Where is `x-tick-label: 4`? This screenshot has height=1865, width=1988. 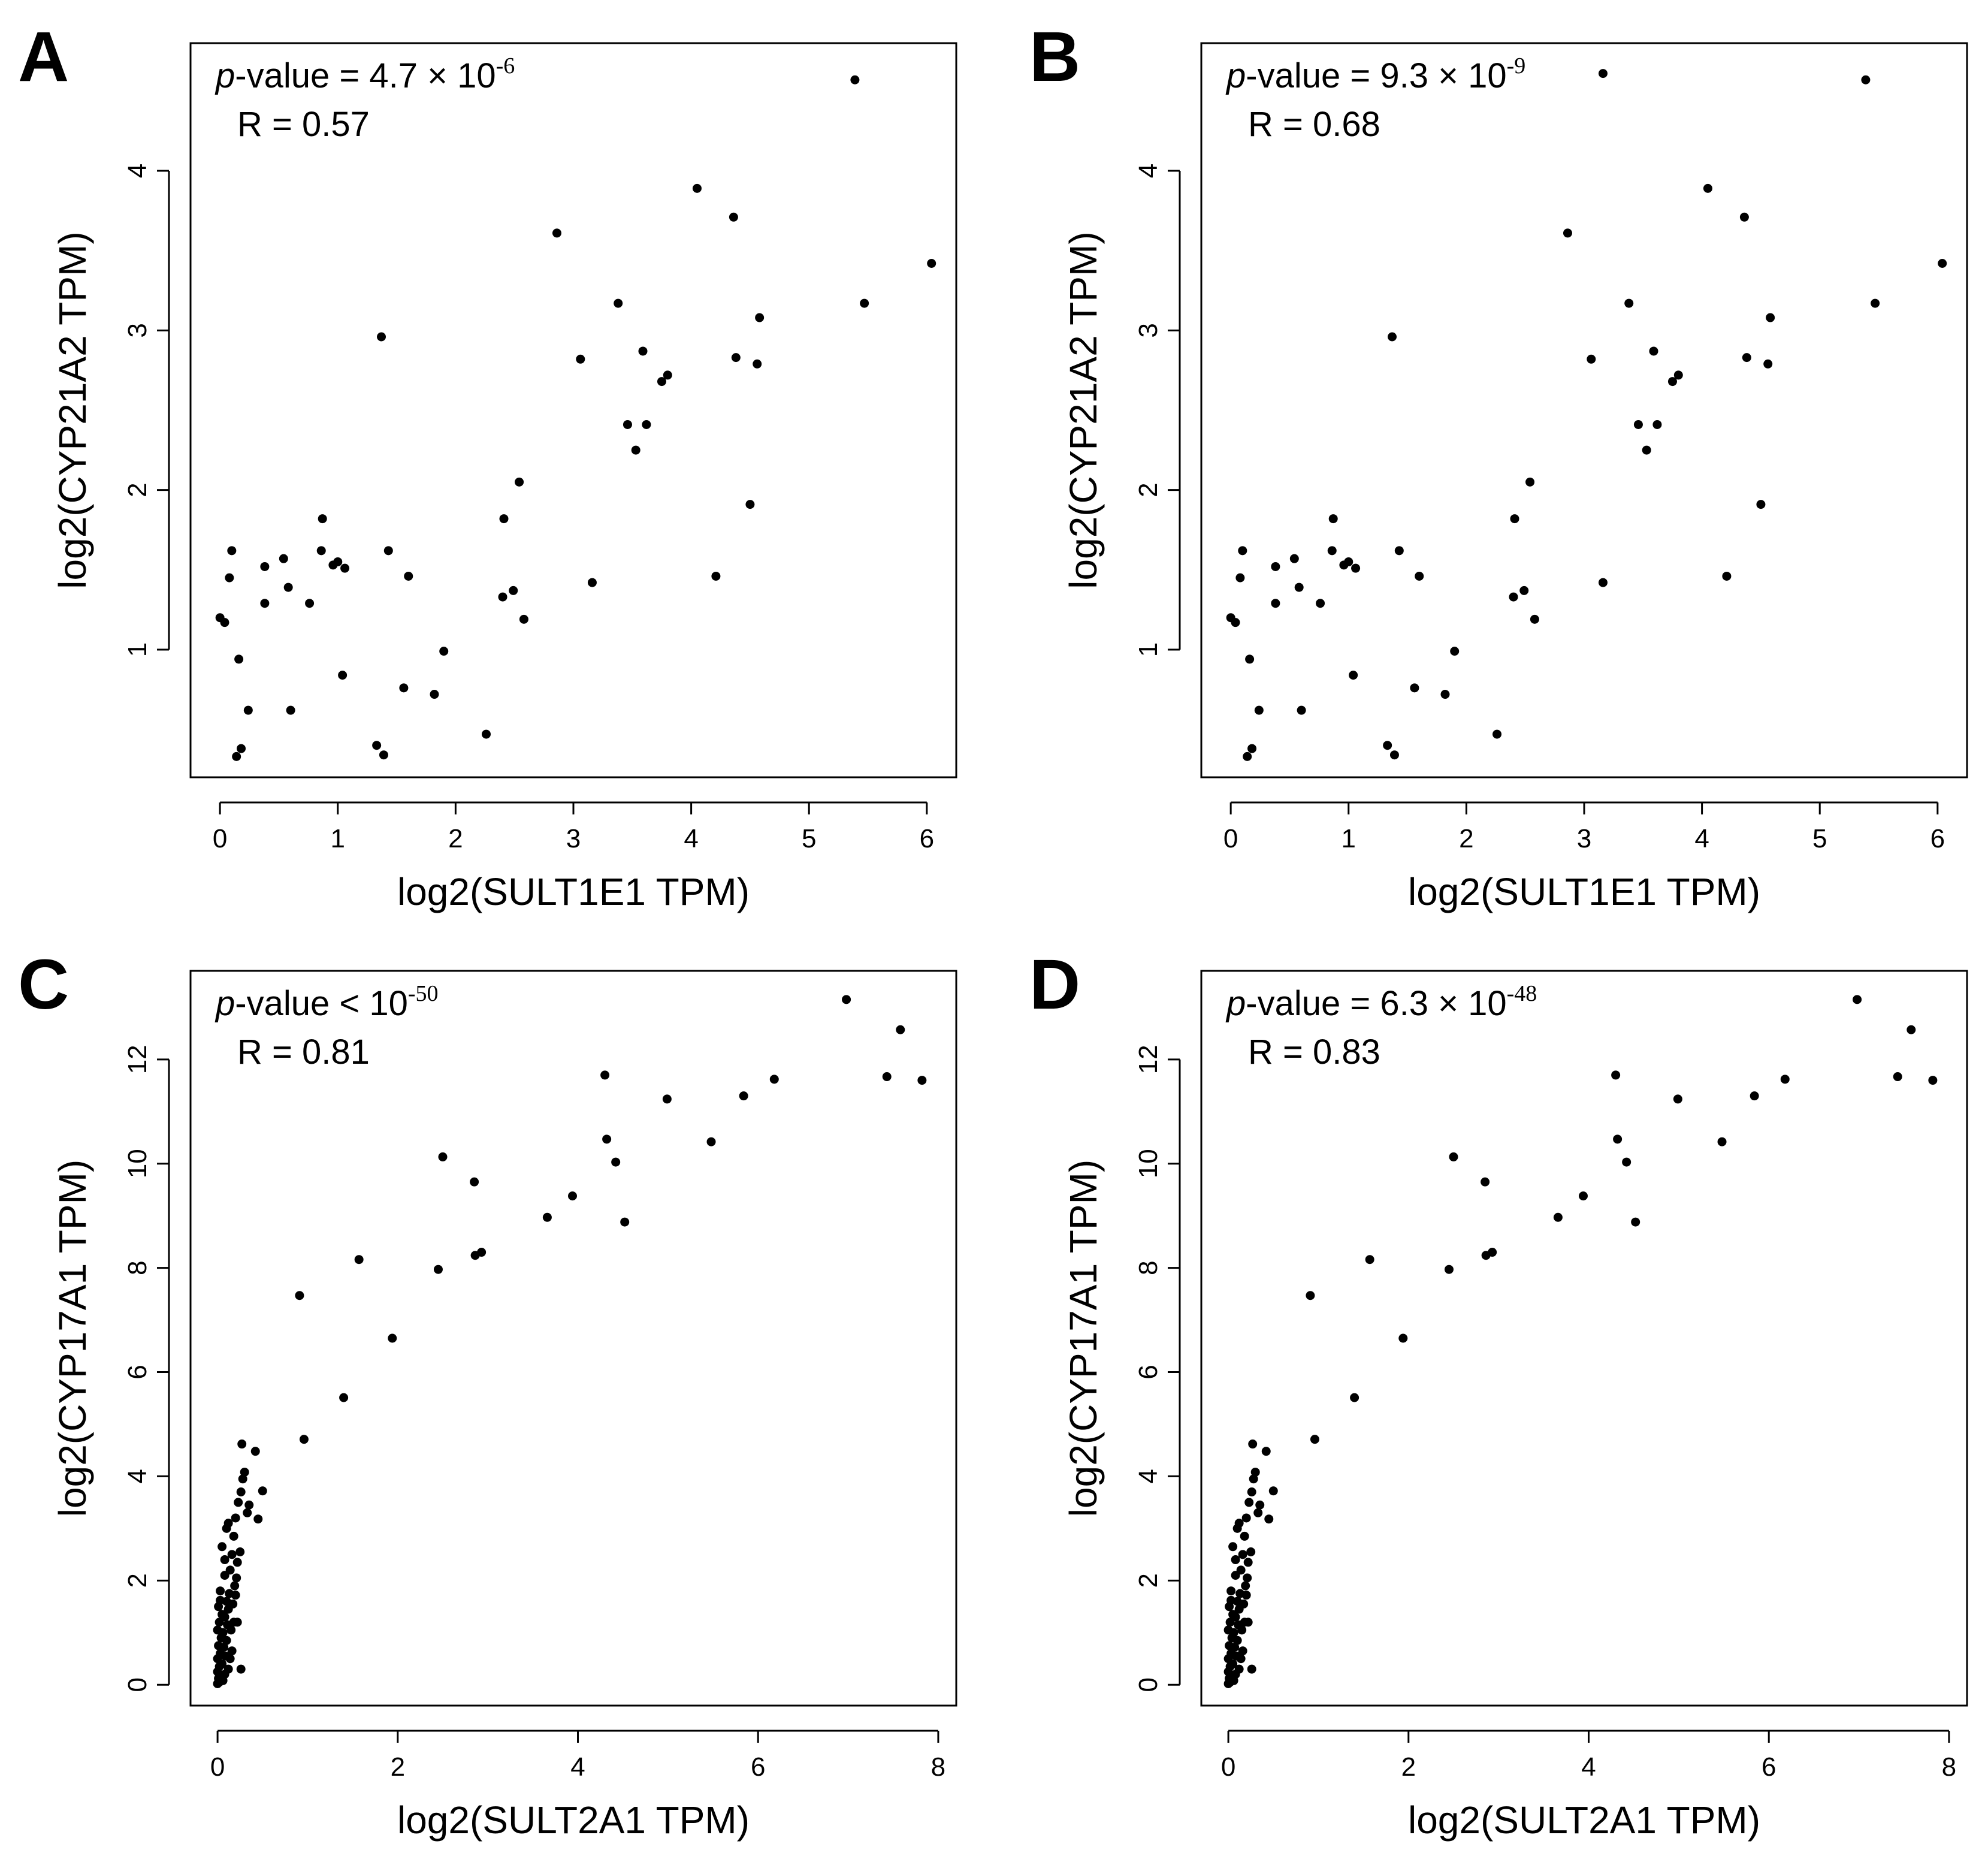
x-tick-label: 4 is located at coordinates (691, 838).